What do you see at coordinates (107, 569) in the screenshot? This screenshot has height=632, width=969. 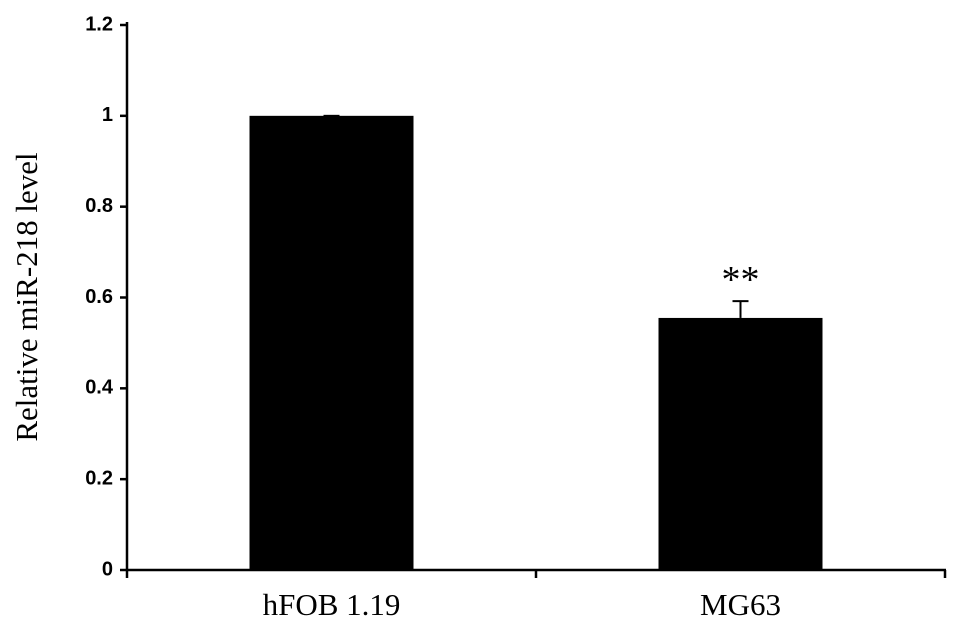 I see `y-tick-label: 0` at bounding box center [107, 569].